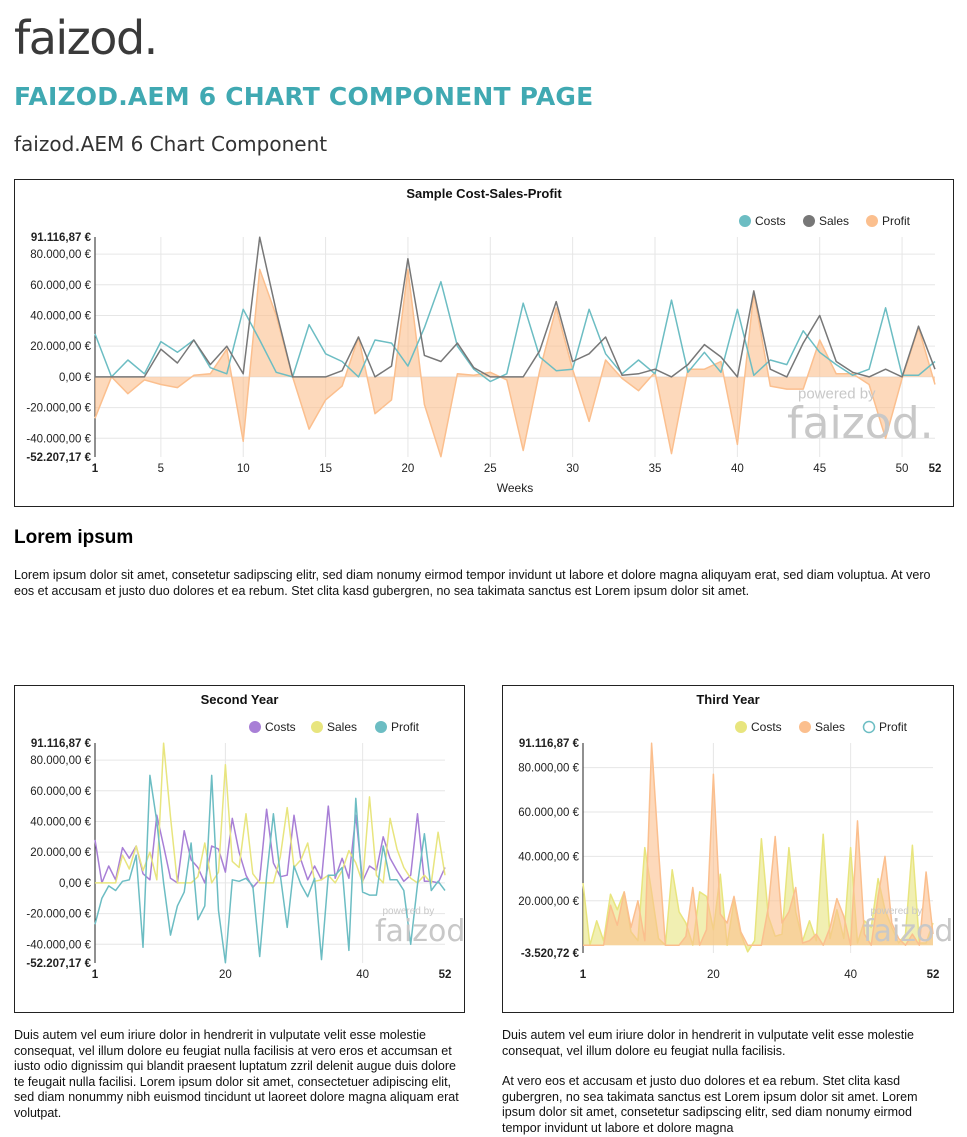  What do you see at coordinates (490, 469) in the screenshot?
I see `x-tick-label: 25` at bounding box center [490, 469].